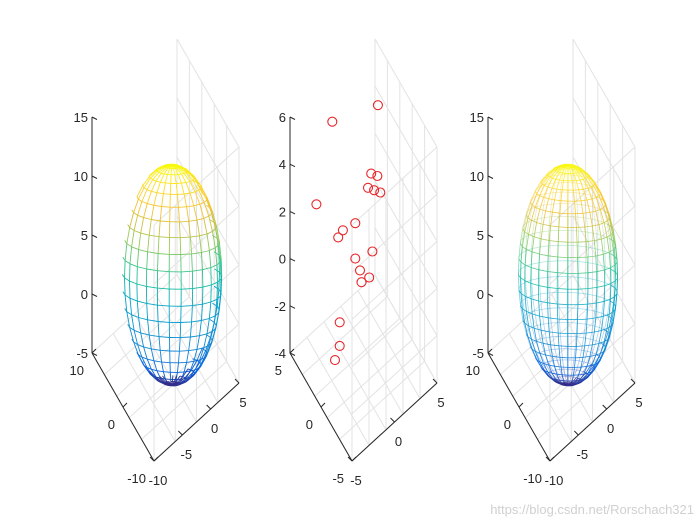 This screenshot has height=525, width=700. What do you see at coordinates (292, 118) in the screenshot?
I see `z-tick-mark` at bounding box center [292, 118].